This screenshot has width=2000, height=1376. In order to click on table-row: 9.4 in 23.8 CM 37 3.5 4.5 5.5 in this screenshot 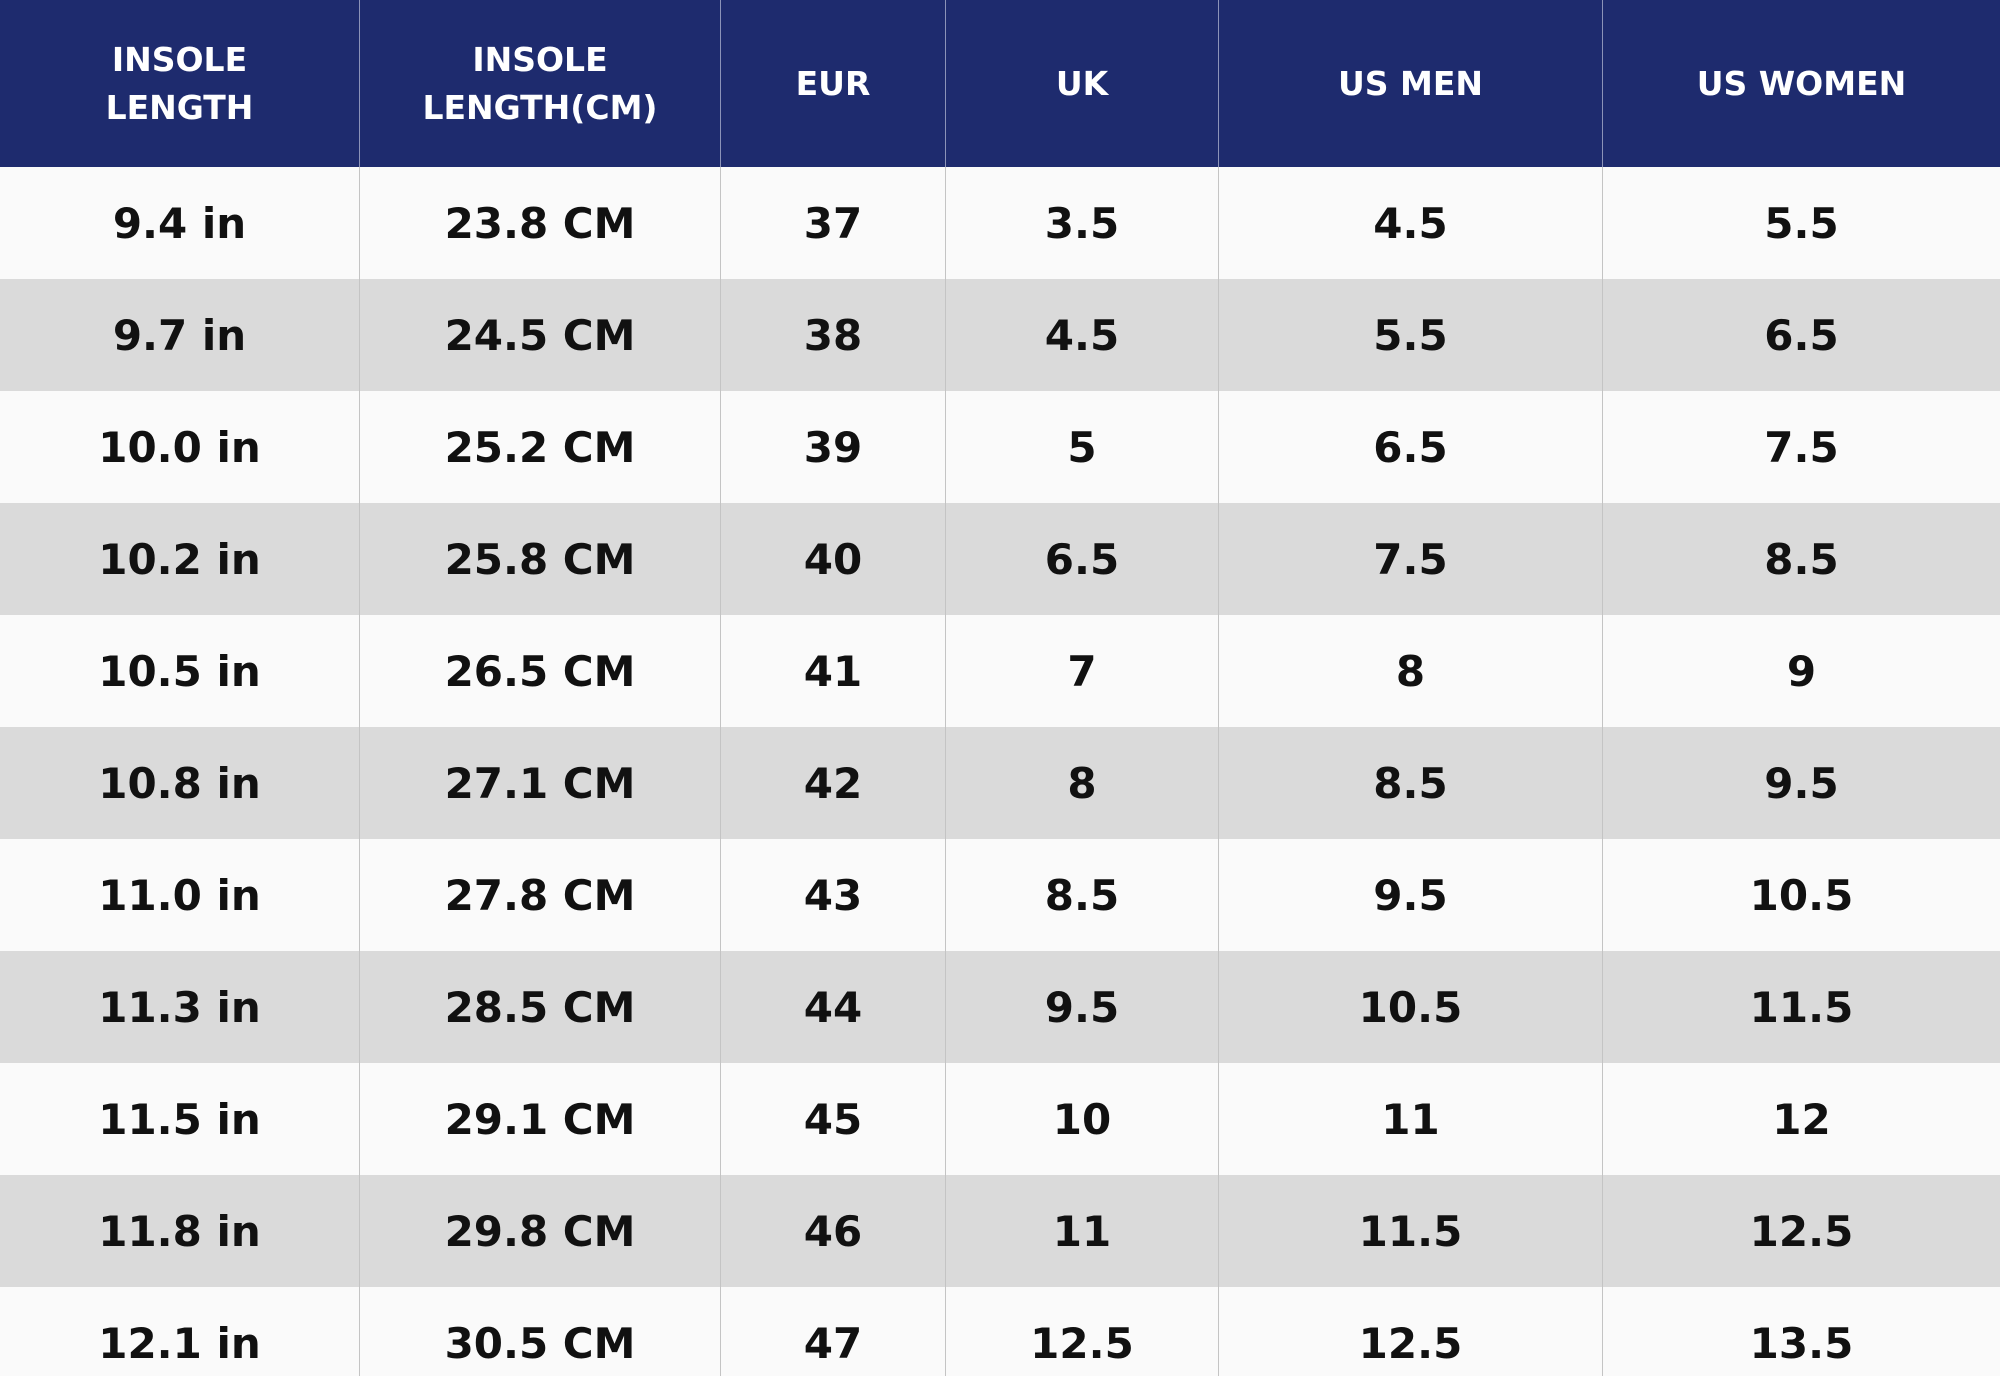, I will do `click(1000, 223)`.